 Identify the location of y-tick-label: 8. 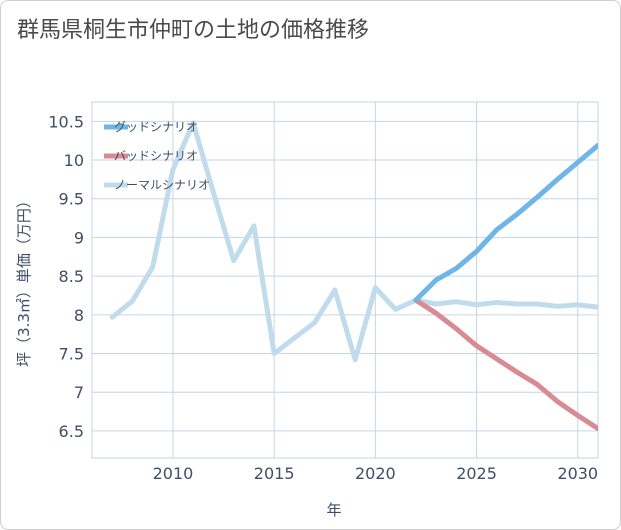
(79, 315).